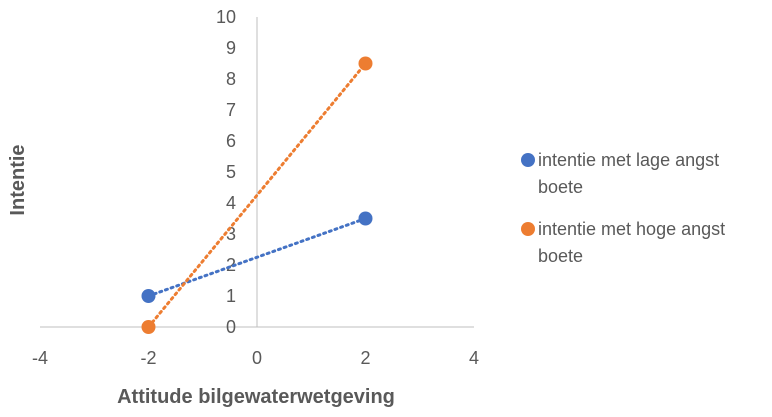 Image resolution: width=772 pixels, height=417 pixels. I want to click on y-tick-label: 4, so click(231, 203).